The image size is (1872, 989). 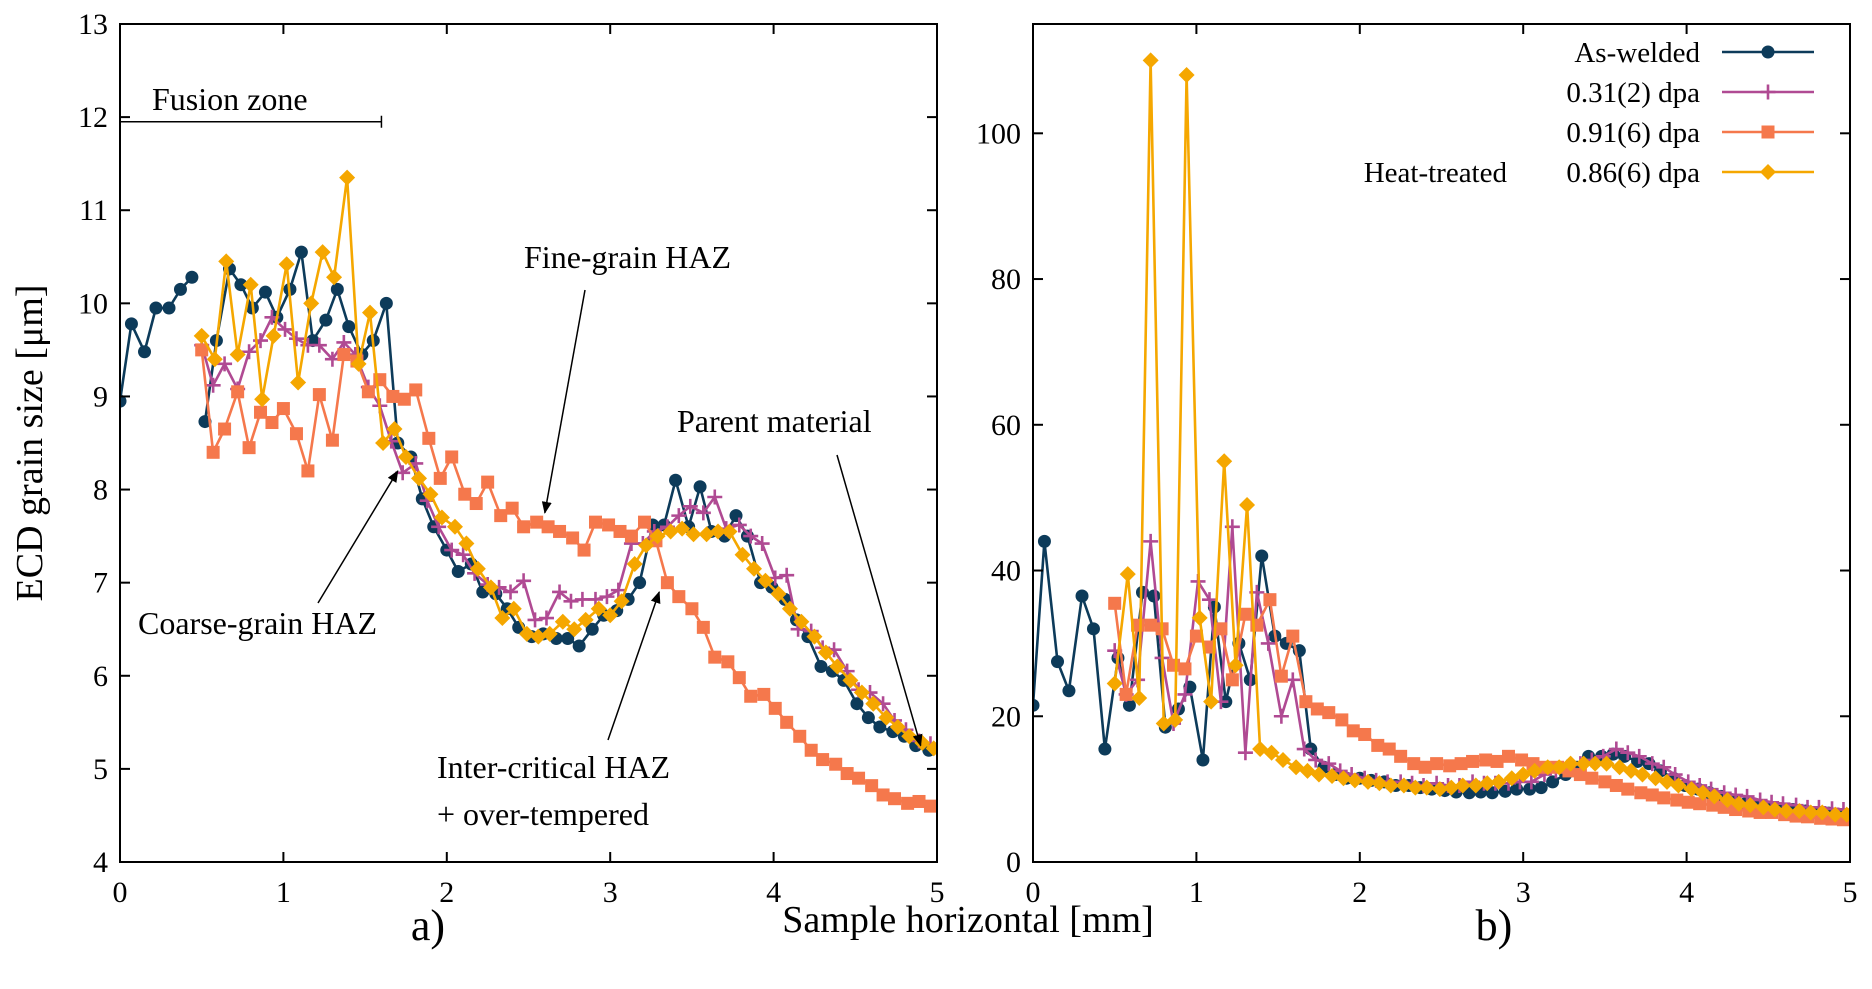 What do you see at coordinates (1006, 425) in the screenshot?
I see `y-tick-label: 60` at bounding box center [1006, 425].